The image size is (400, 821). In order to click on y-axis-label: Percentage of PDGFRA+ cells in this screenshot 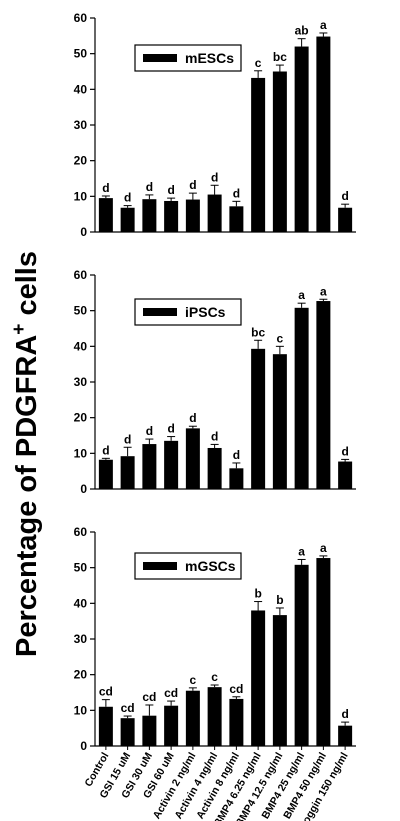, I will do `click(26, 454)`.